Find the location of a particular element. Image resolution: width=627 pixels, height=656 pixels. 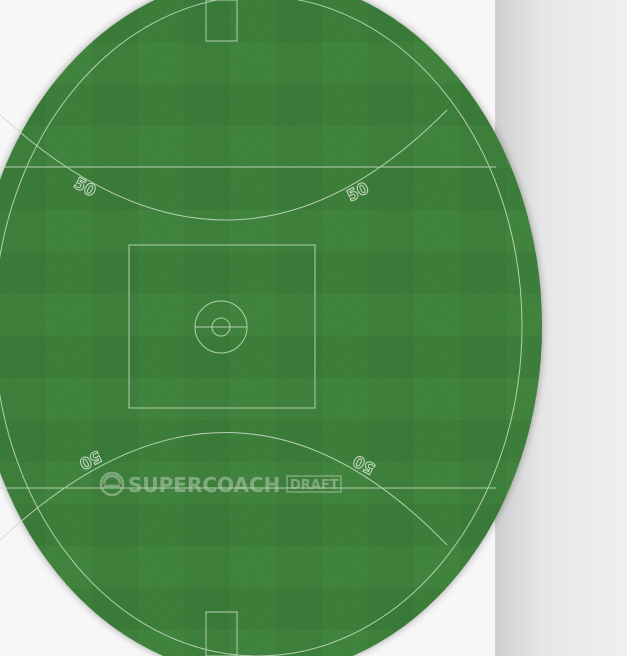

watermark-product: DRAFT is located at coordinates (314, 485).